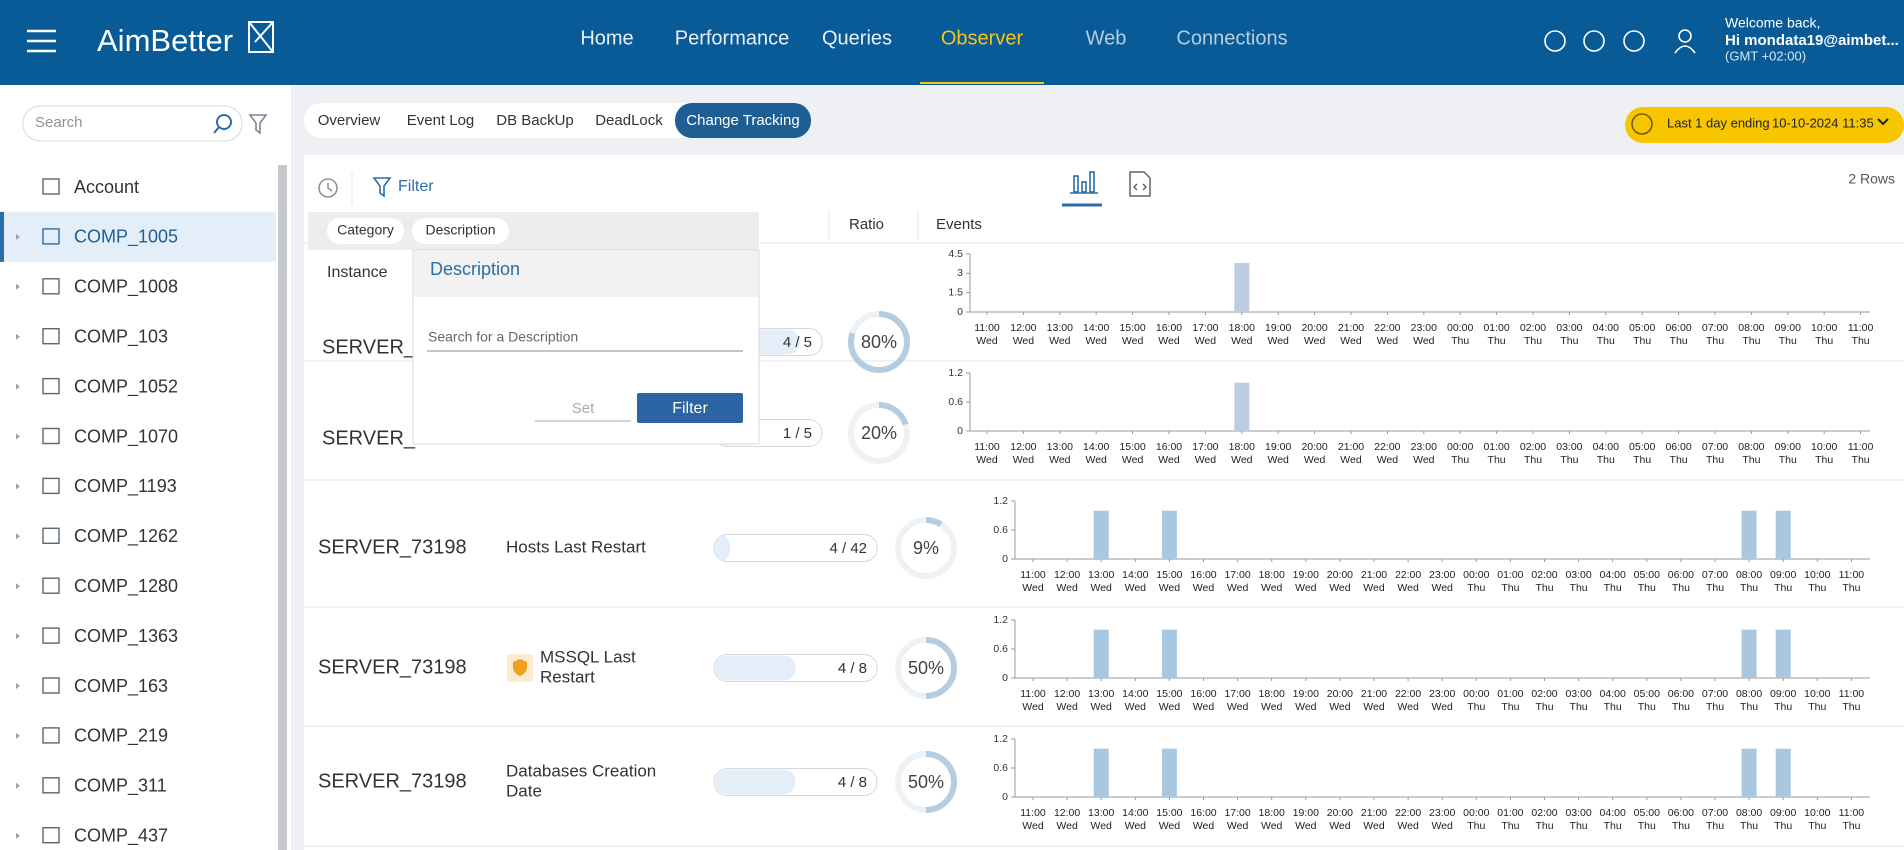 This screenshot has height=850, width=1904. What do you see at coordinates (126, 386) in the screenshot?
I see `sidebar-item: COMP_1052` at bounding box center [126, 386].